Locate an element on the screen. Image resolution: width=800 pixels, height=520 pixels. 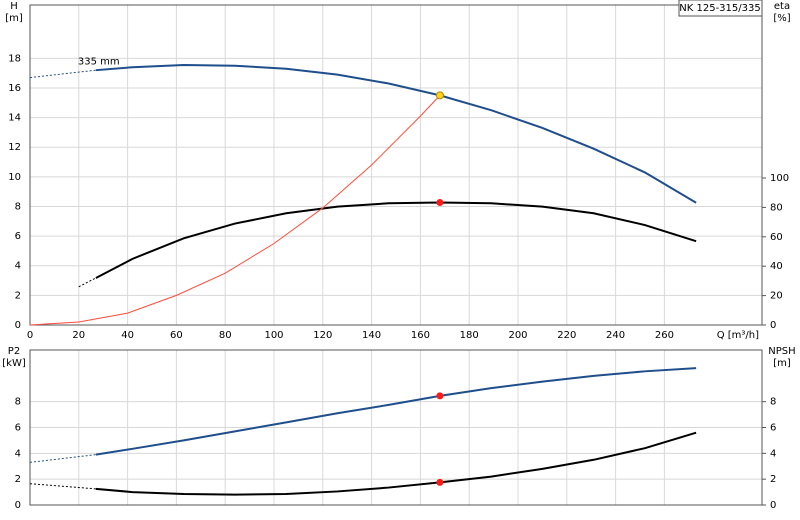
y-axis-label: H is located at coordinates (14, 6).